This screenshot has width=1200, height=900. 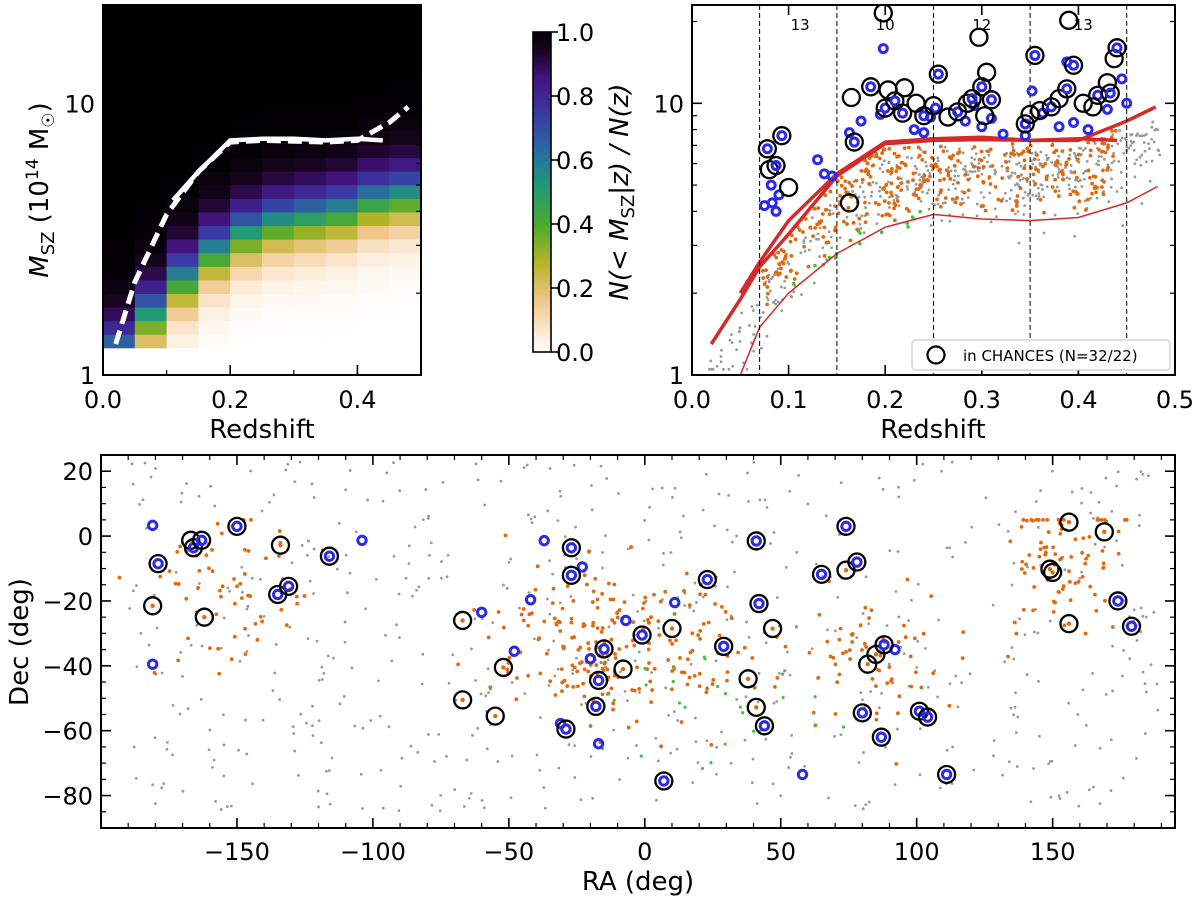 What do you see at coordinates (928, 215) in the screenshot?
I see `thick-selection-curve` at bounding box center [928, 215].